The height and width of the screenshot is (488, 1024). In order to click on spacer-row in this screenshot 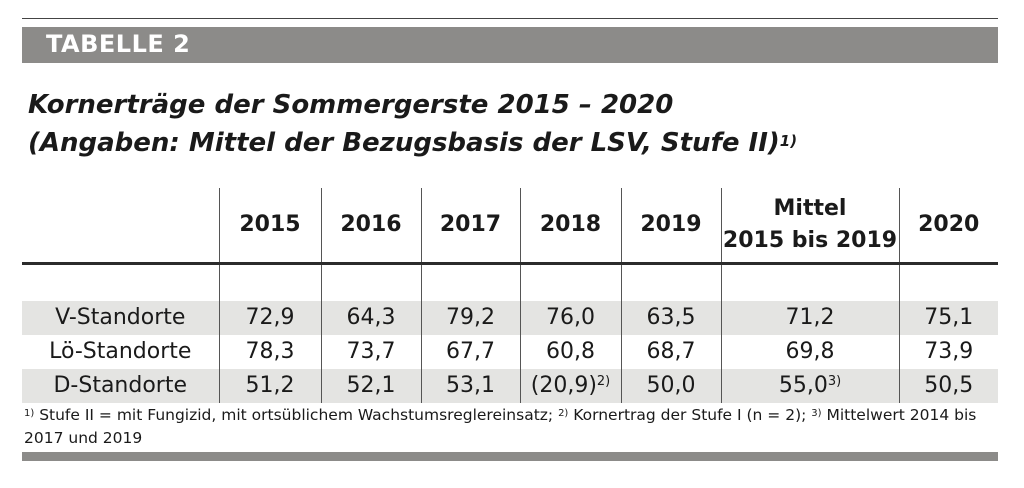, I will do `click(510, 282)`.